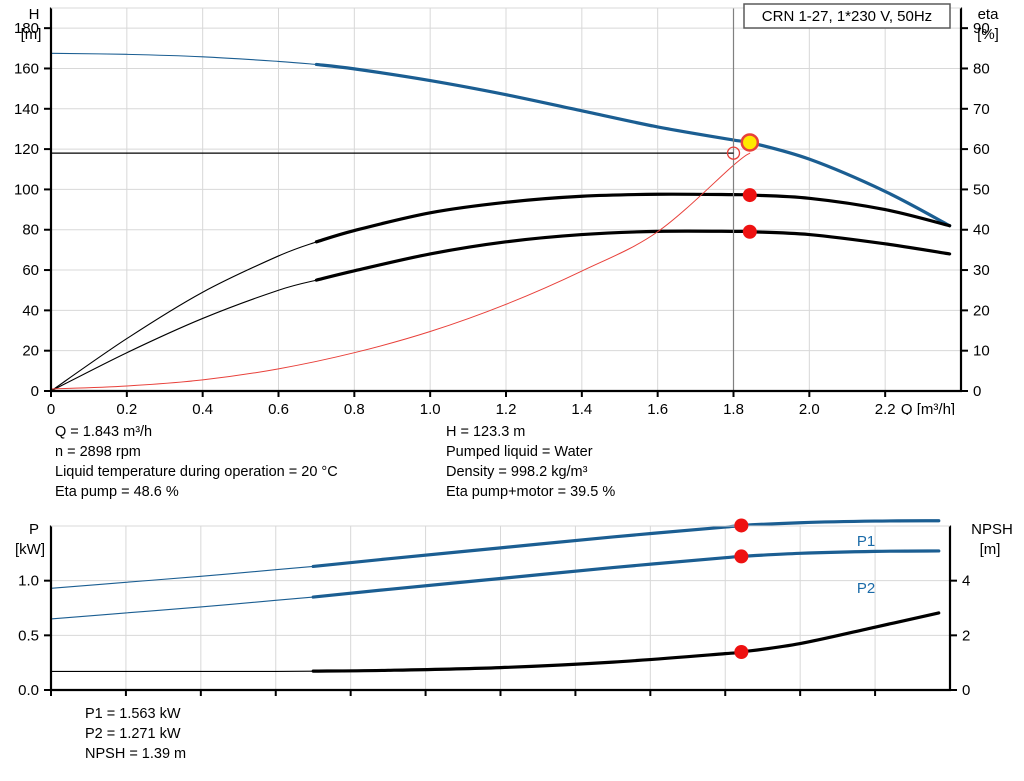 The width and height of the screenshot is (1024, 781). Describe the element at coordinates (981, 310) in the screenshot. I see `tick-label-right: 20` at that location.